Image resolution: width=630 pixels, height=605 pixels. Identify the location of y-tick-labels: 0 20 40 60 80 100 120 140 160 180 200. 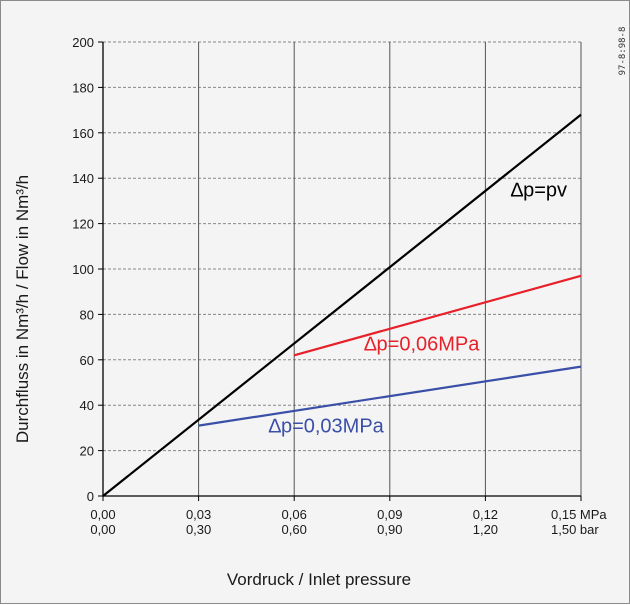
(83, 269).